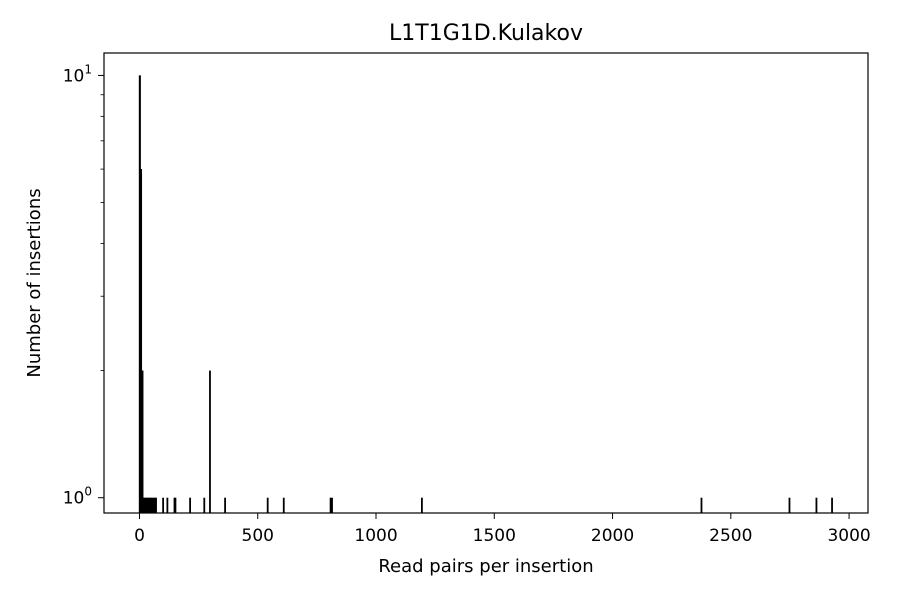  Describe the element at coordinates (375, 536) in the screenshot. I see `x-tick-label: 1000` at that location.